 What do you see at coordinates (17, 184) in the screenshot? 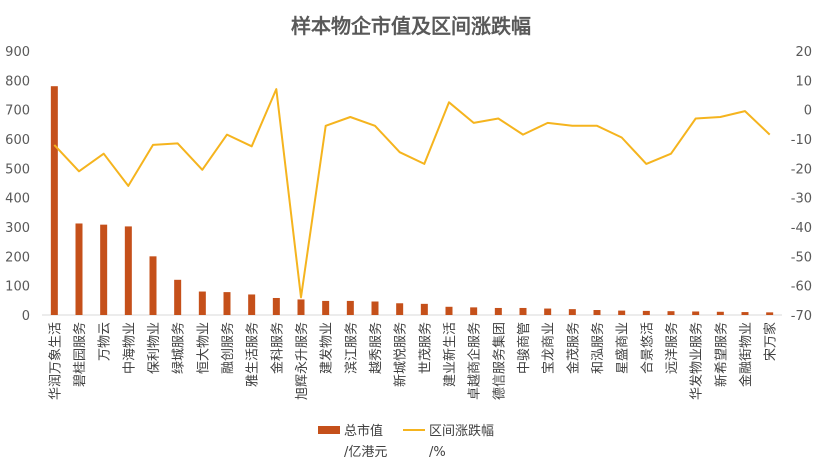
I see `left-axis-ticks: 0 100 200 300 400 500 600 700 800 900` at bounding box center [17, 184].